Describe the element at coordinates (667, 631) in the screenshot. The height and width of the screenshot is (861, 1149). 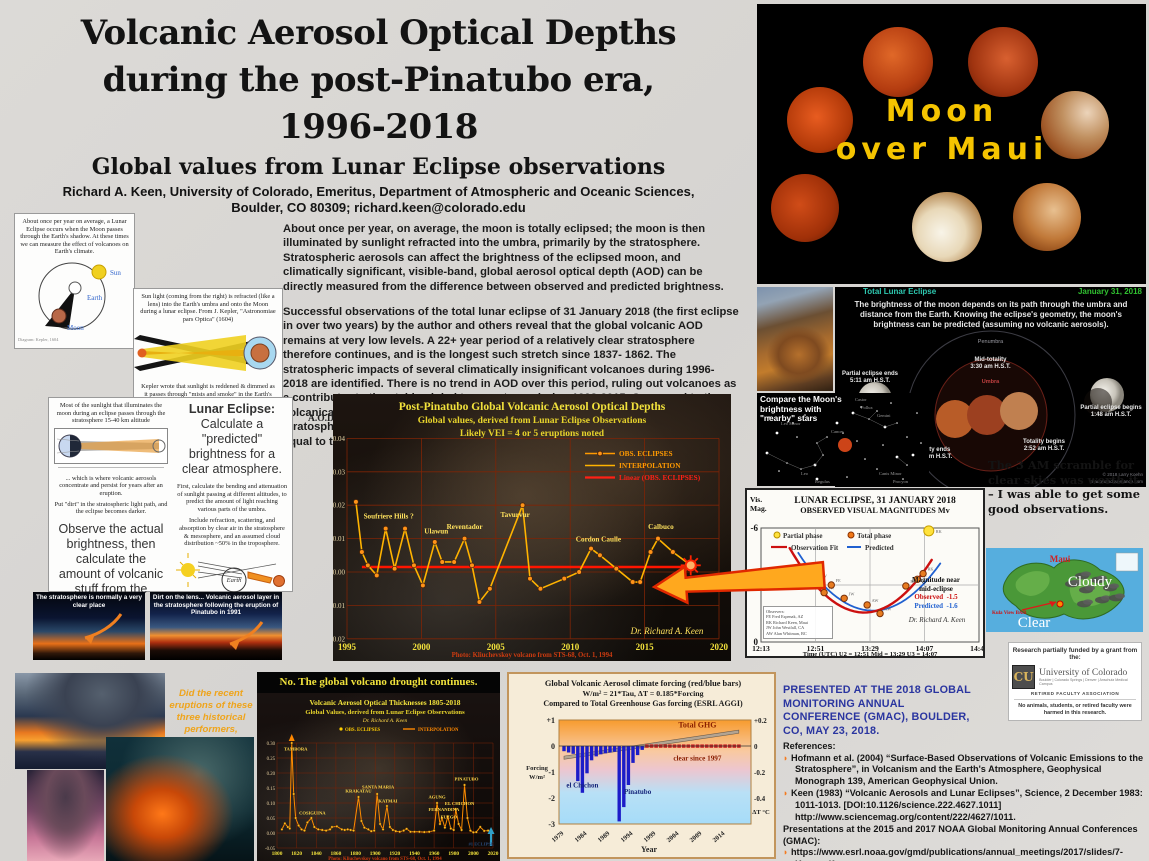
I see `svg-text: Dr. Richard A. Keen` at that location.